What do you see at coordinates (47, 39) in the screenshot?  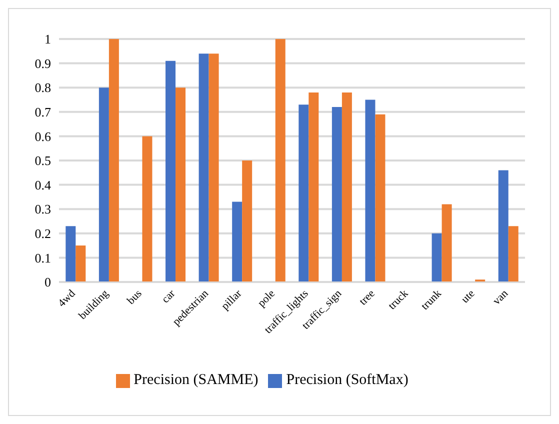 I see `y-tick-label: 1` at bounding box center [47, 39].